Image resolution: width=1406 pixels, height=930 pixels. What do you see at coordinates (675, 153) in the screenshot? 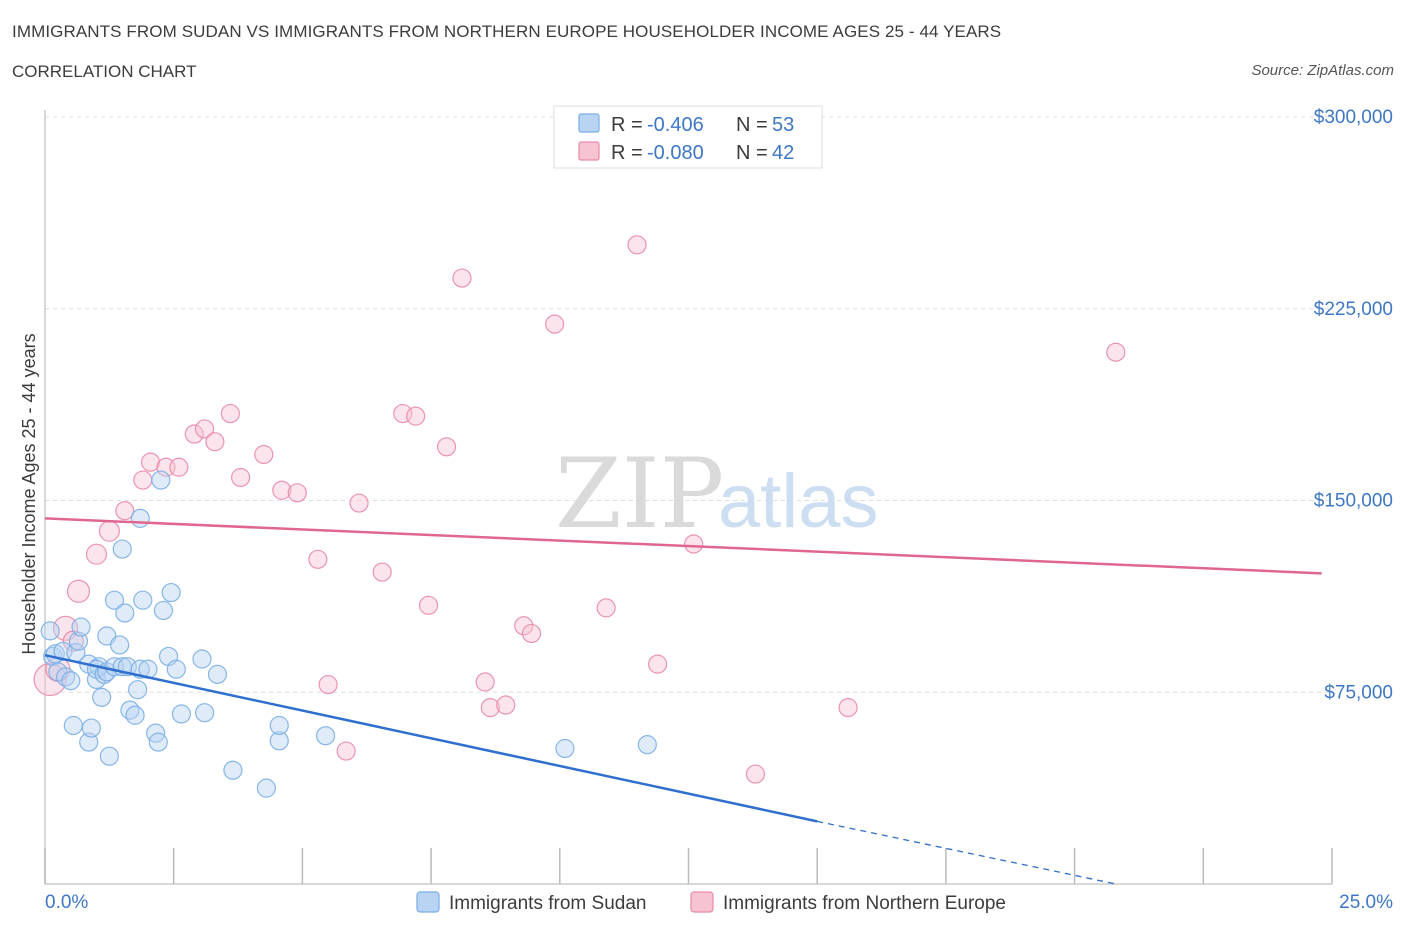
I see `legend-r-value-northern-europe: -0.080` at bounding box center [675, 153].